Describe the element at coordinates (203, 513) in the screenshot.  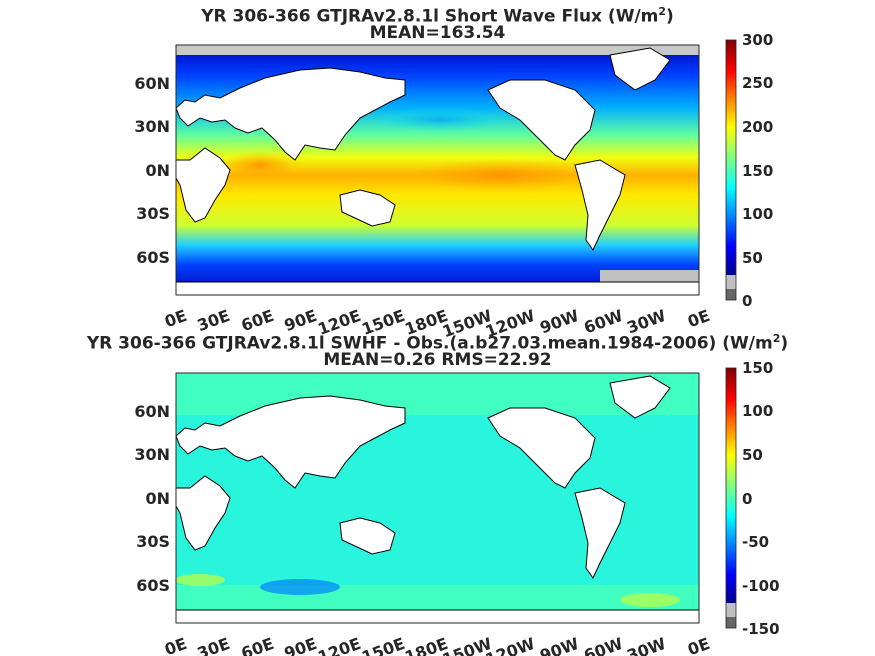
I see `panel2-africa` at that location.